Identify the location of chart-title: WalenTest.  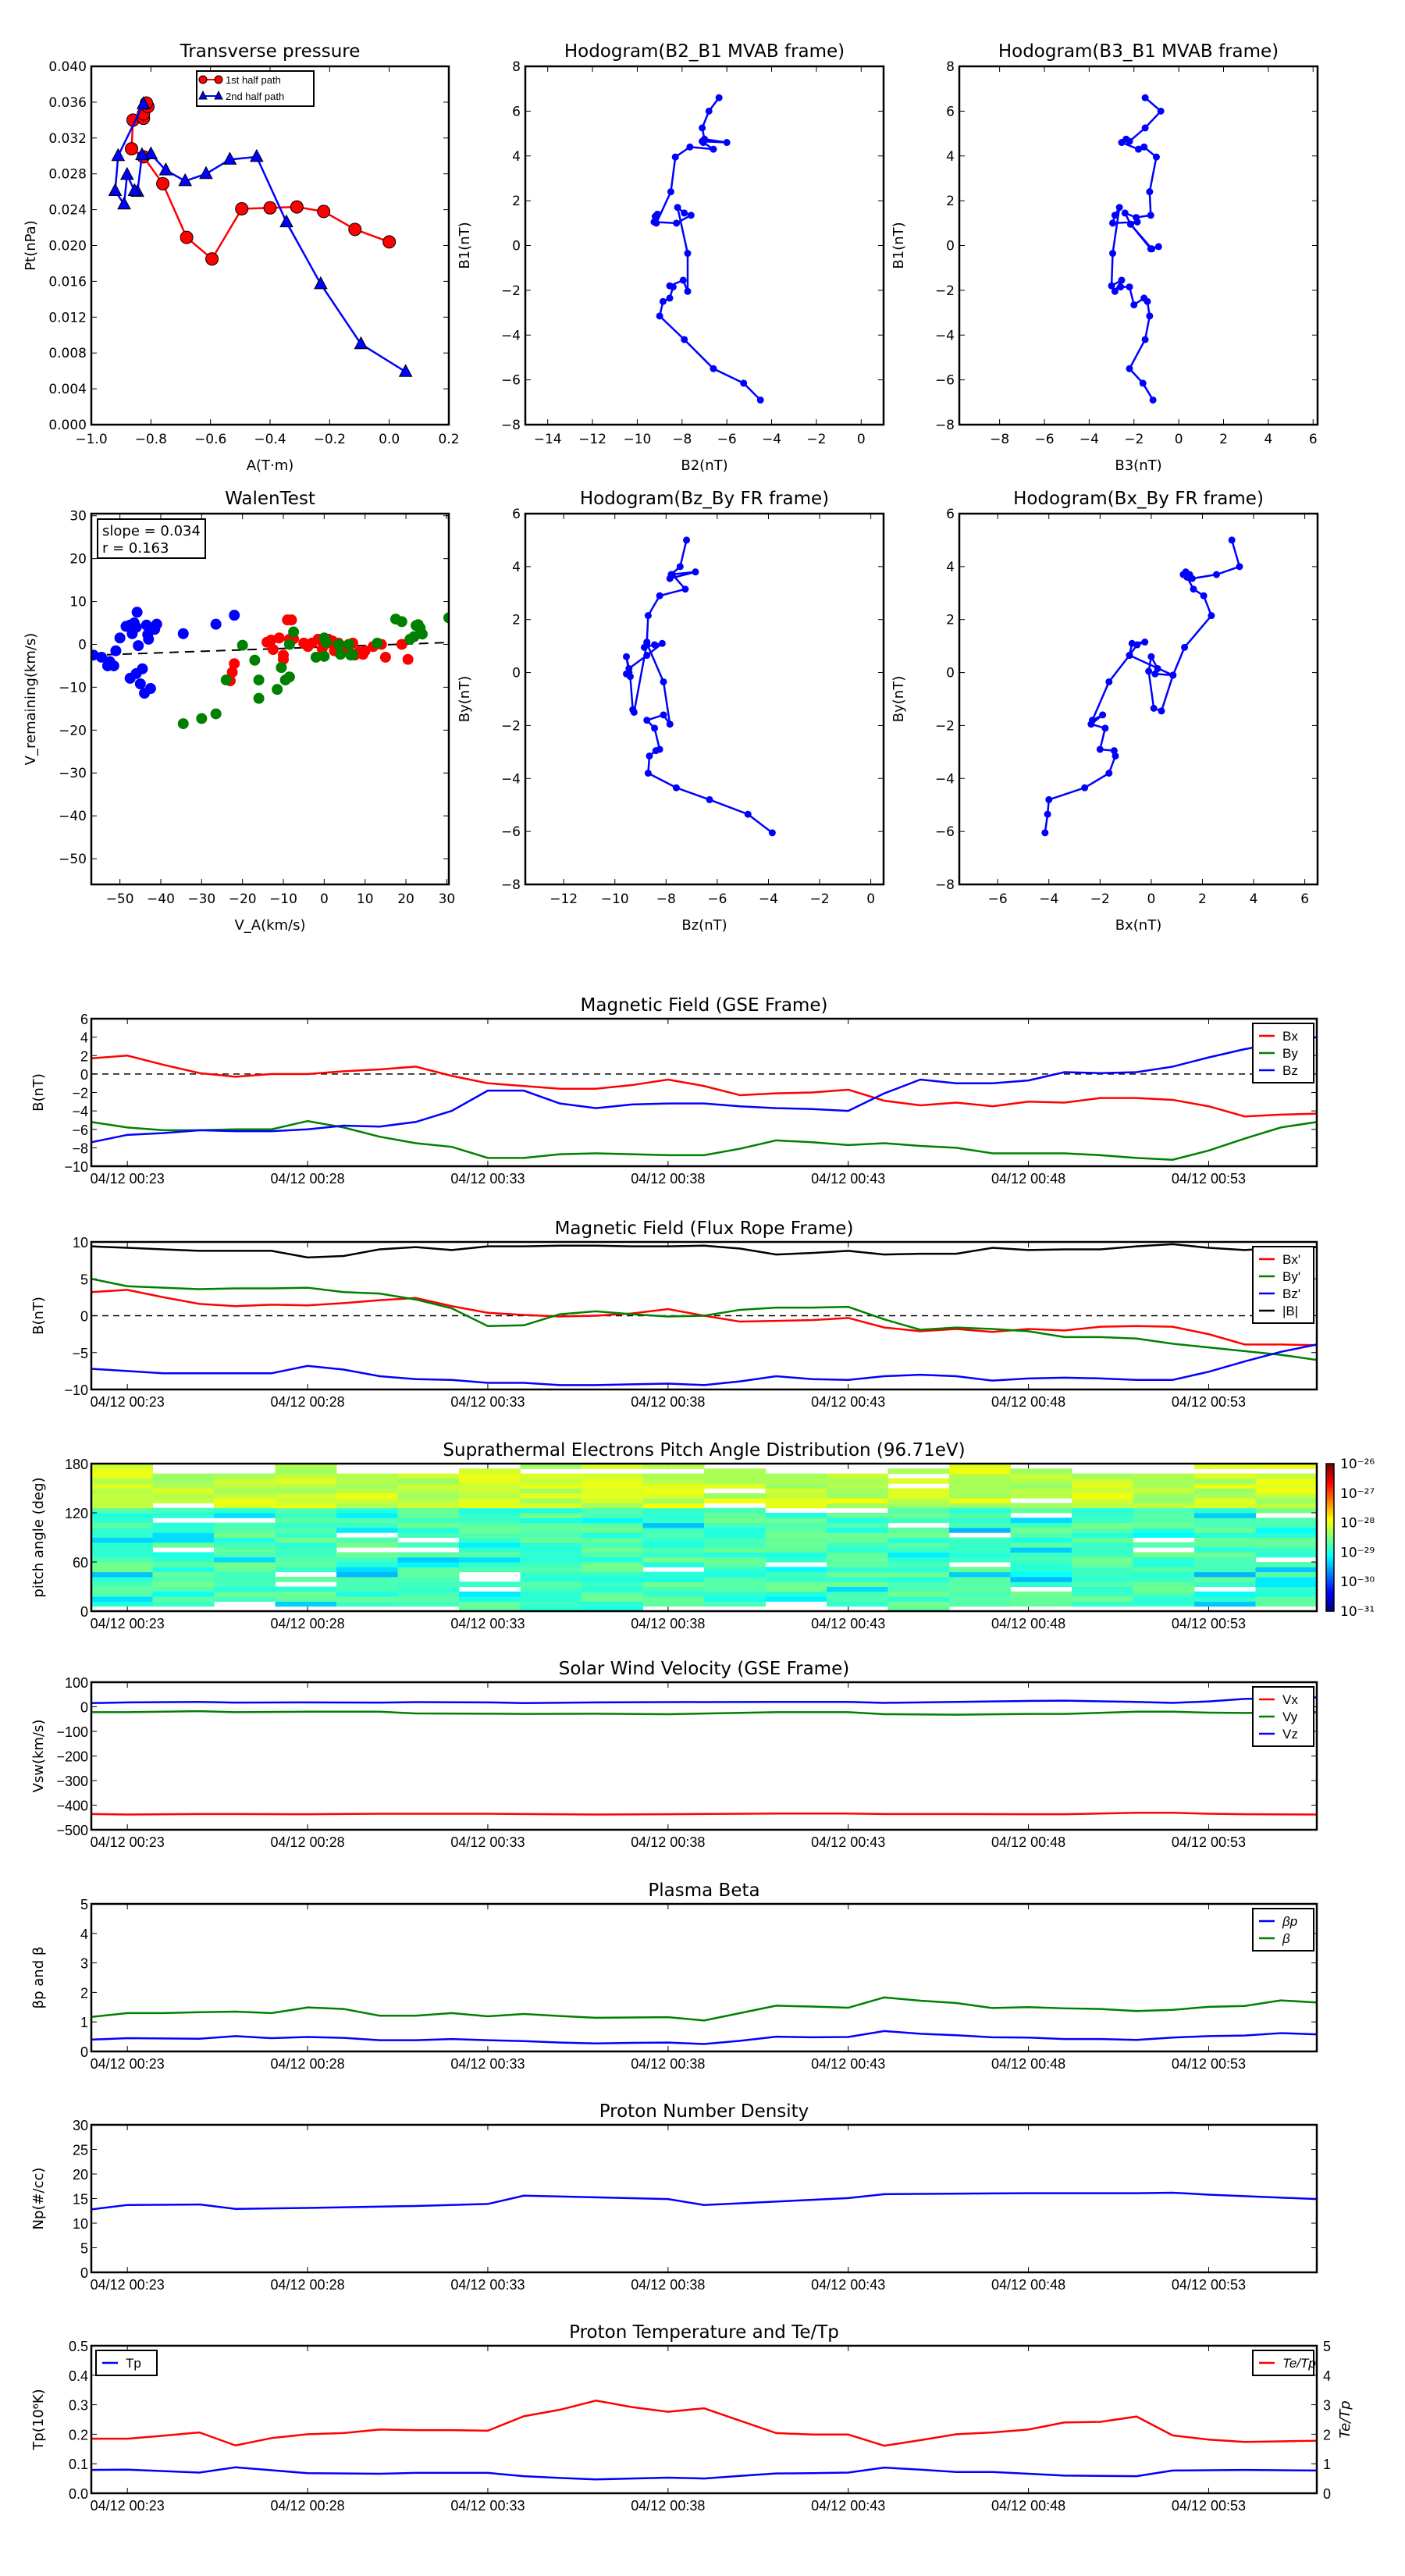
(270, 499).